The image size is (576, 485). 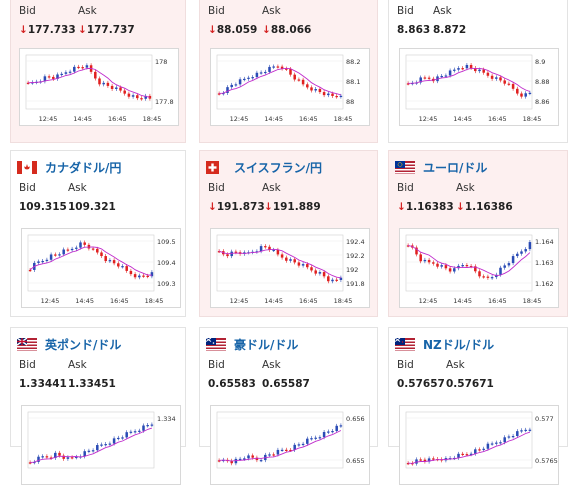 I want to click on currency-card: 英ポンド/ドル Bid Ask 1.33441 1.33451 1.334, so click(x=98, y=406).